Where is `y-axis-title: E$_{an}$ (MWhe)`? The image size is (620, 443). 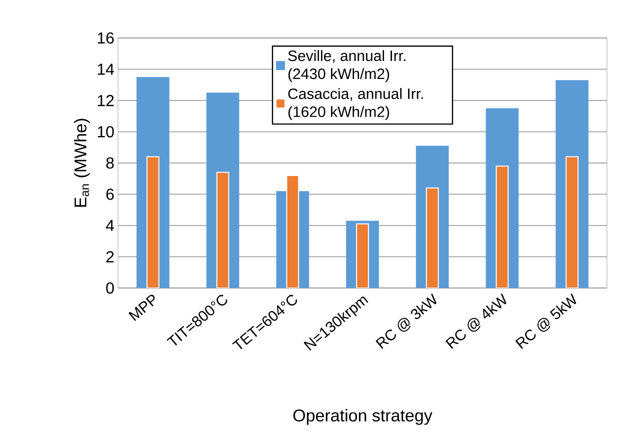 y-axis-title: E$_{an}$ (MWhe) is located at coordinates (82, 162).